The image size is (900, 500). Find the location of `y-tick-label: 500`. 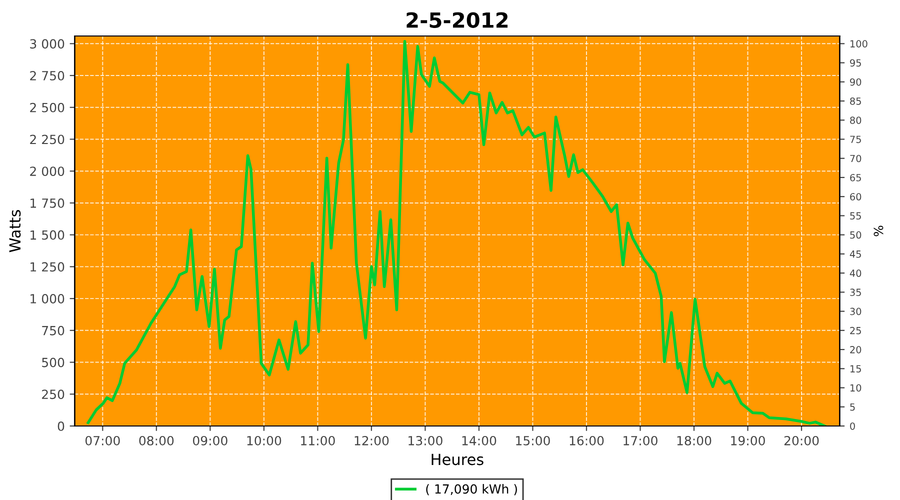

y-tick-label: 500 is located at coordinates (53, 363).